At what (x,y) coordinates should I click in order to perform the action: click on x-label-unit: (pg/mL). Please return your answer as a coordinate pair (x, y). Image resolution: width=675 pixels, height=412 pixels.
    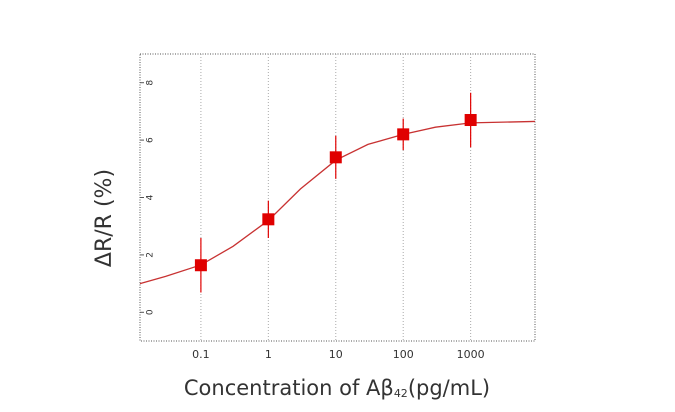
    Looking at the image, I should click on (449, 388).